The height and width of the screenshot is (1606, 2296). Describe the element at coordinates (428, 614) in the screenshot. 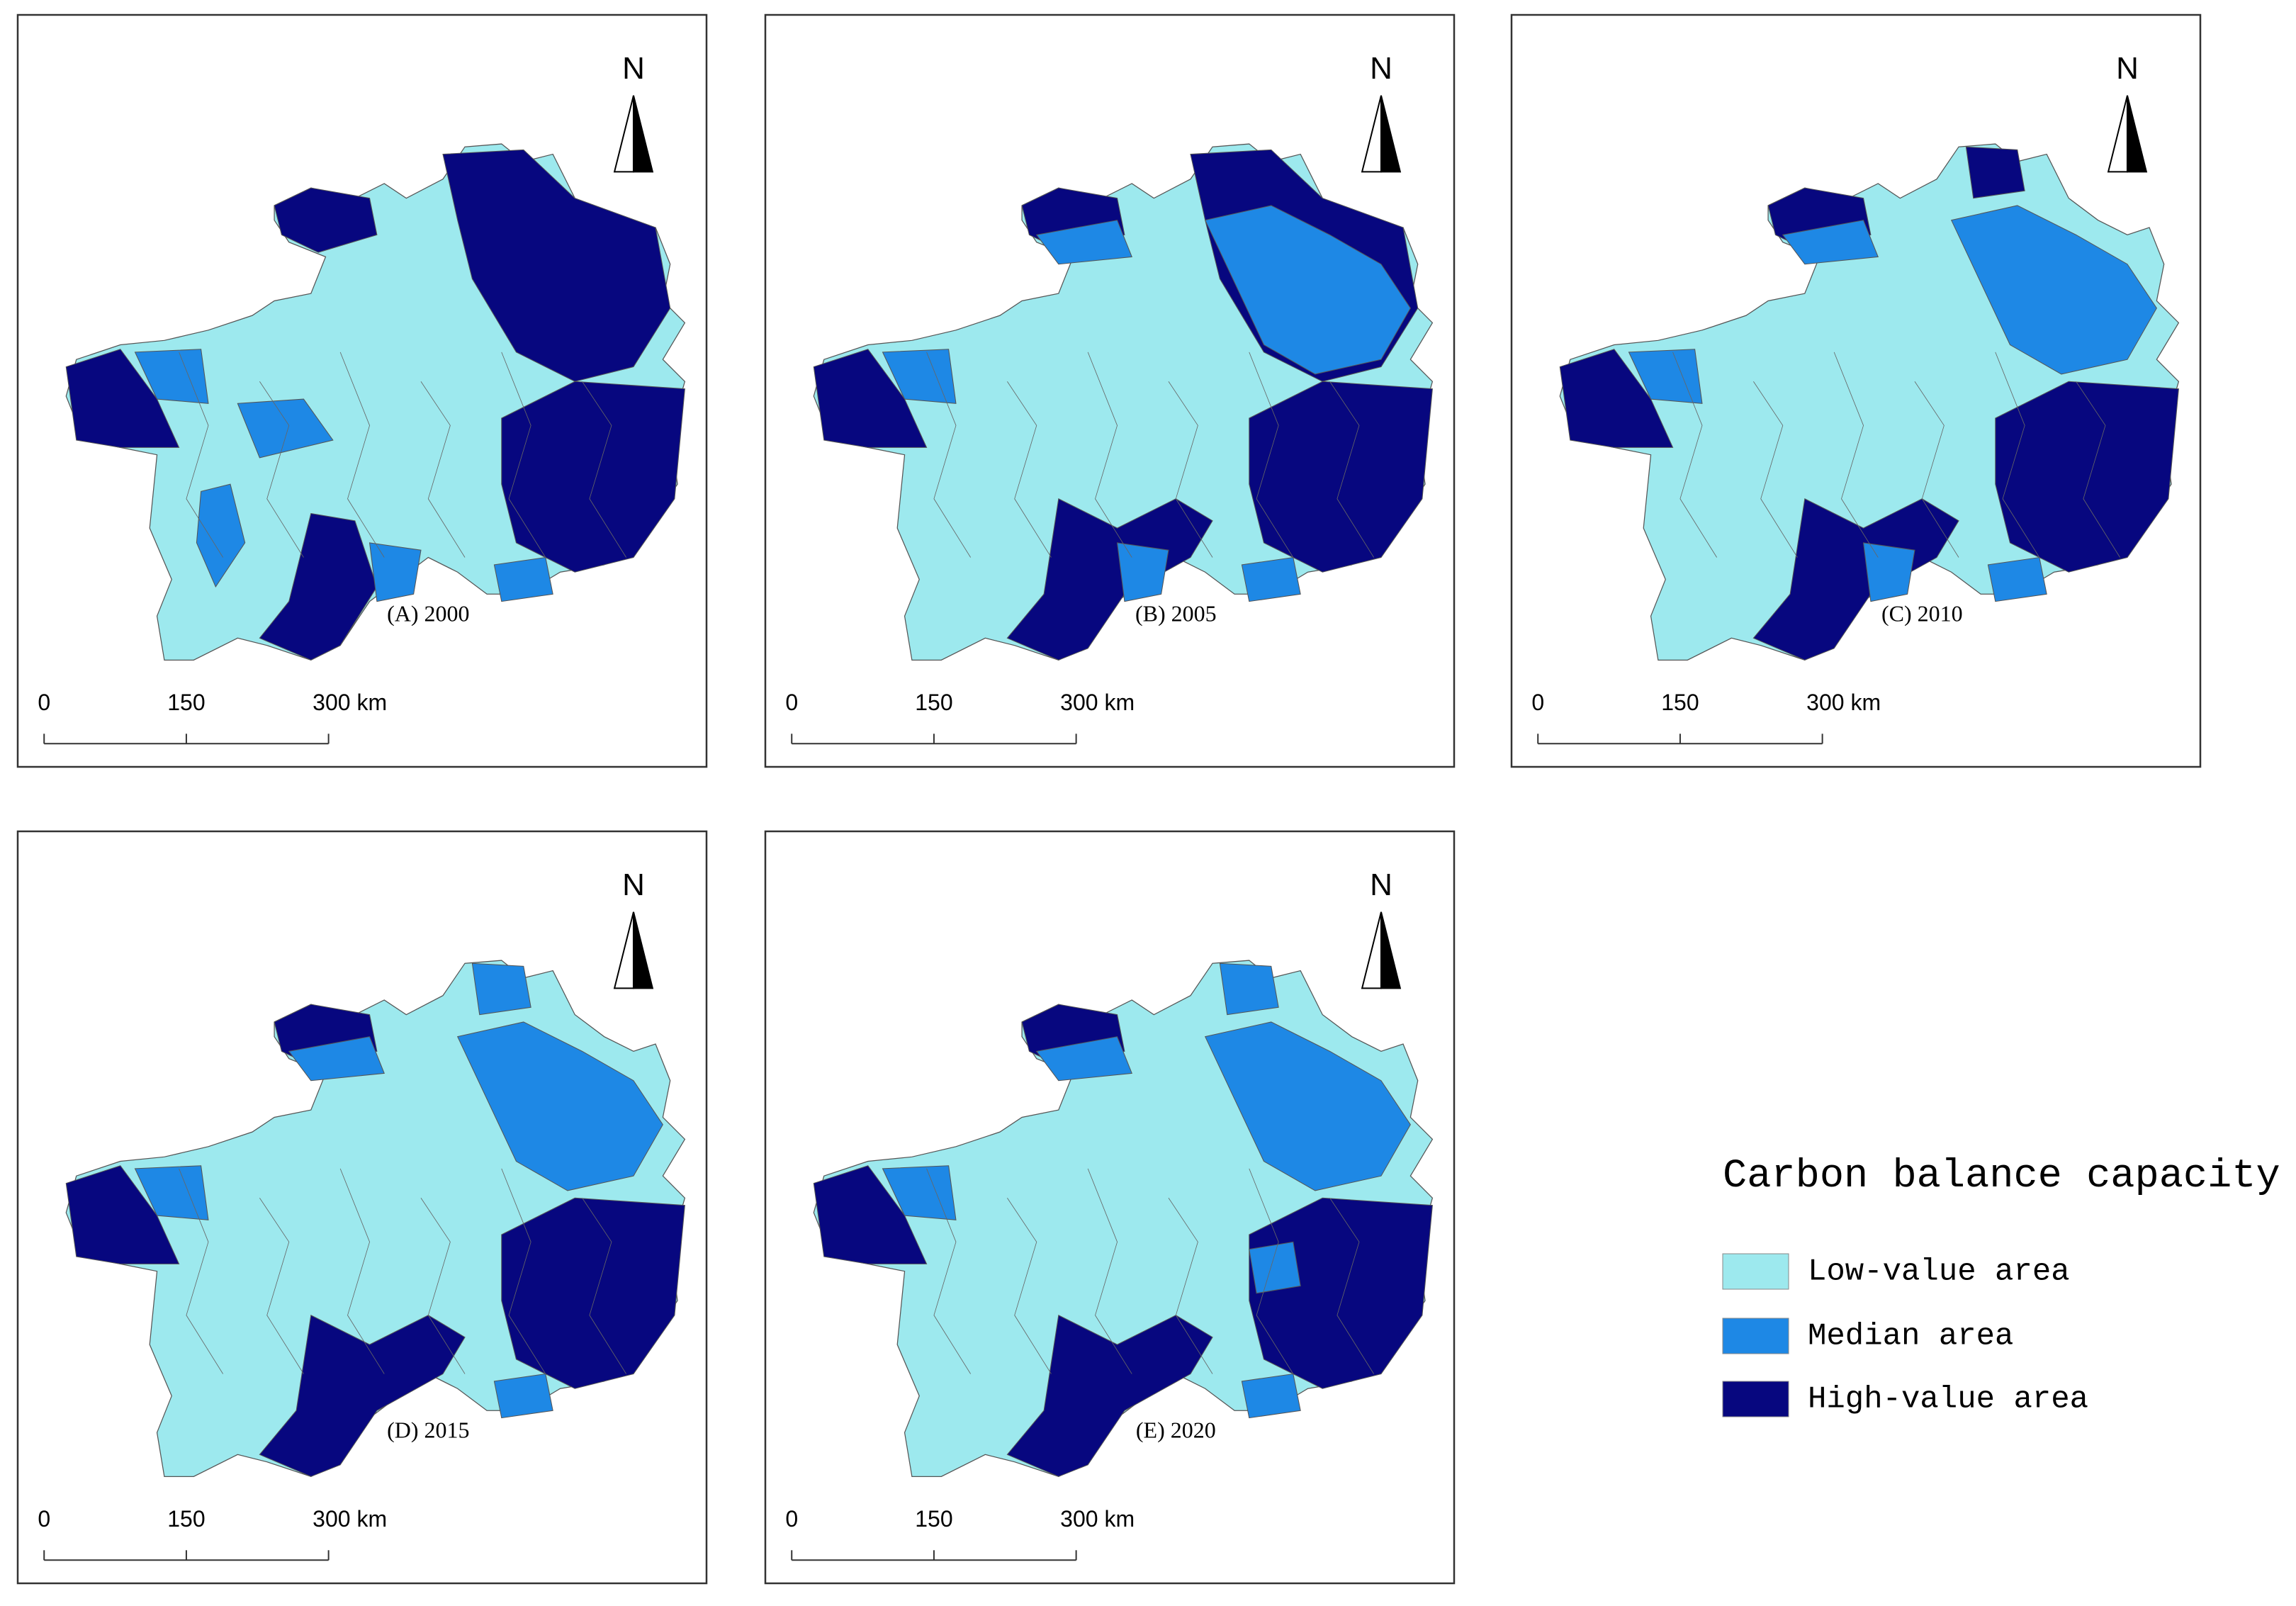

I see `panel-caption: (A) 2000` at that location.